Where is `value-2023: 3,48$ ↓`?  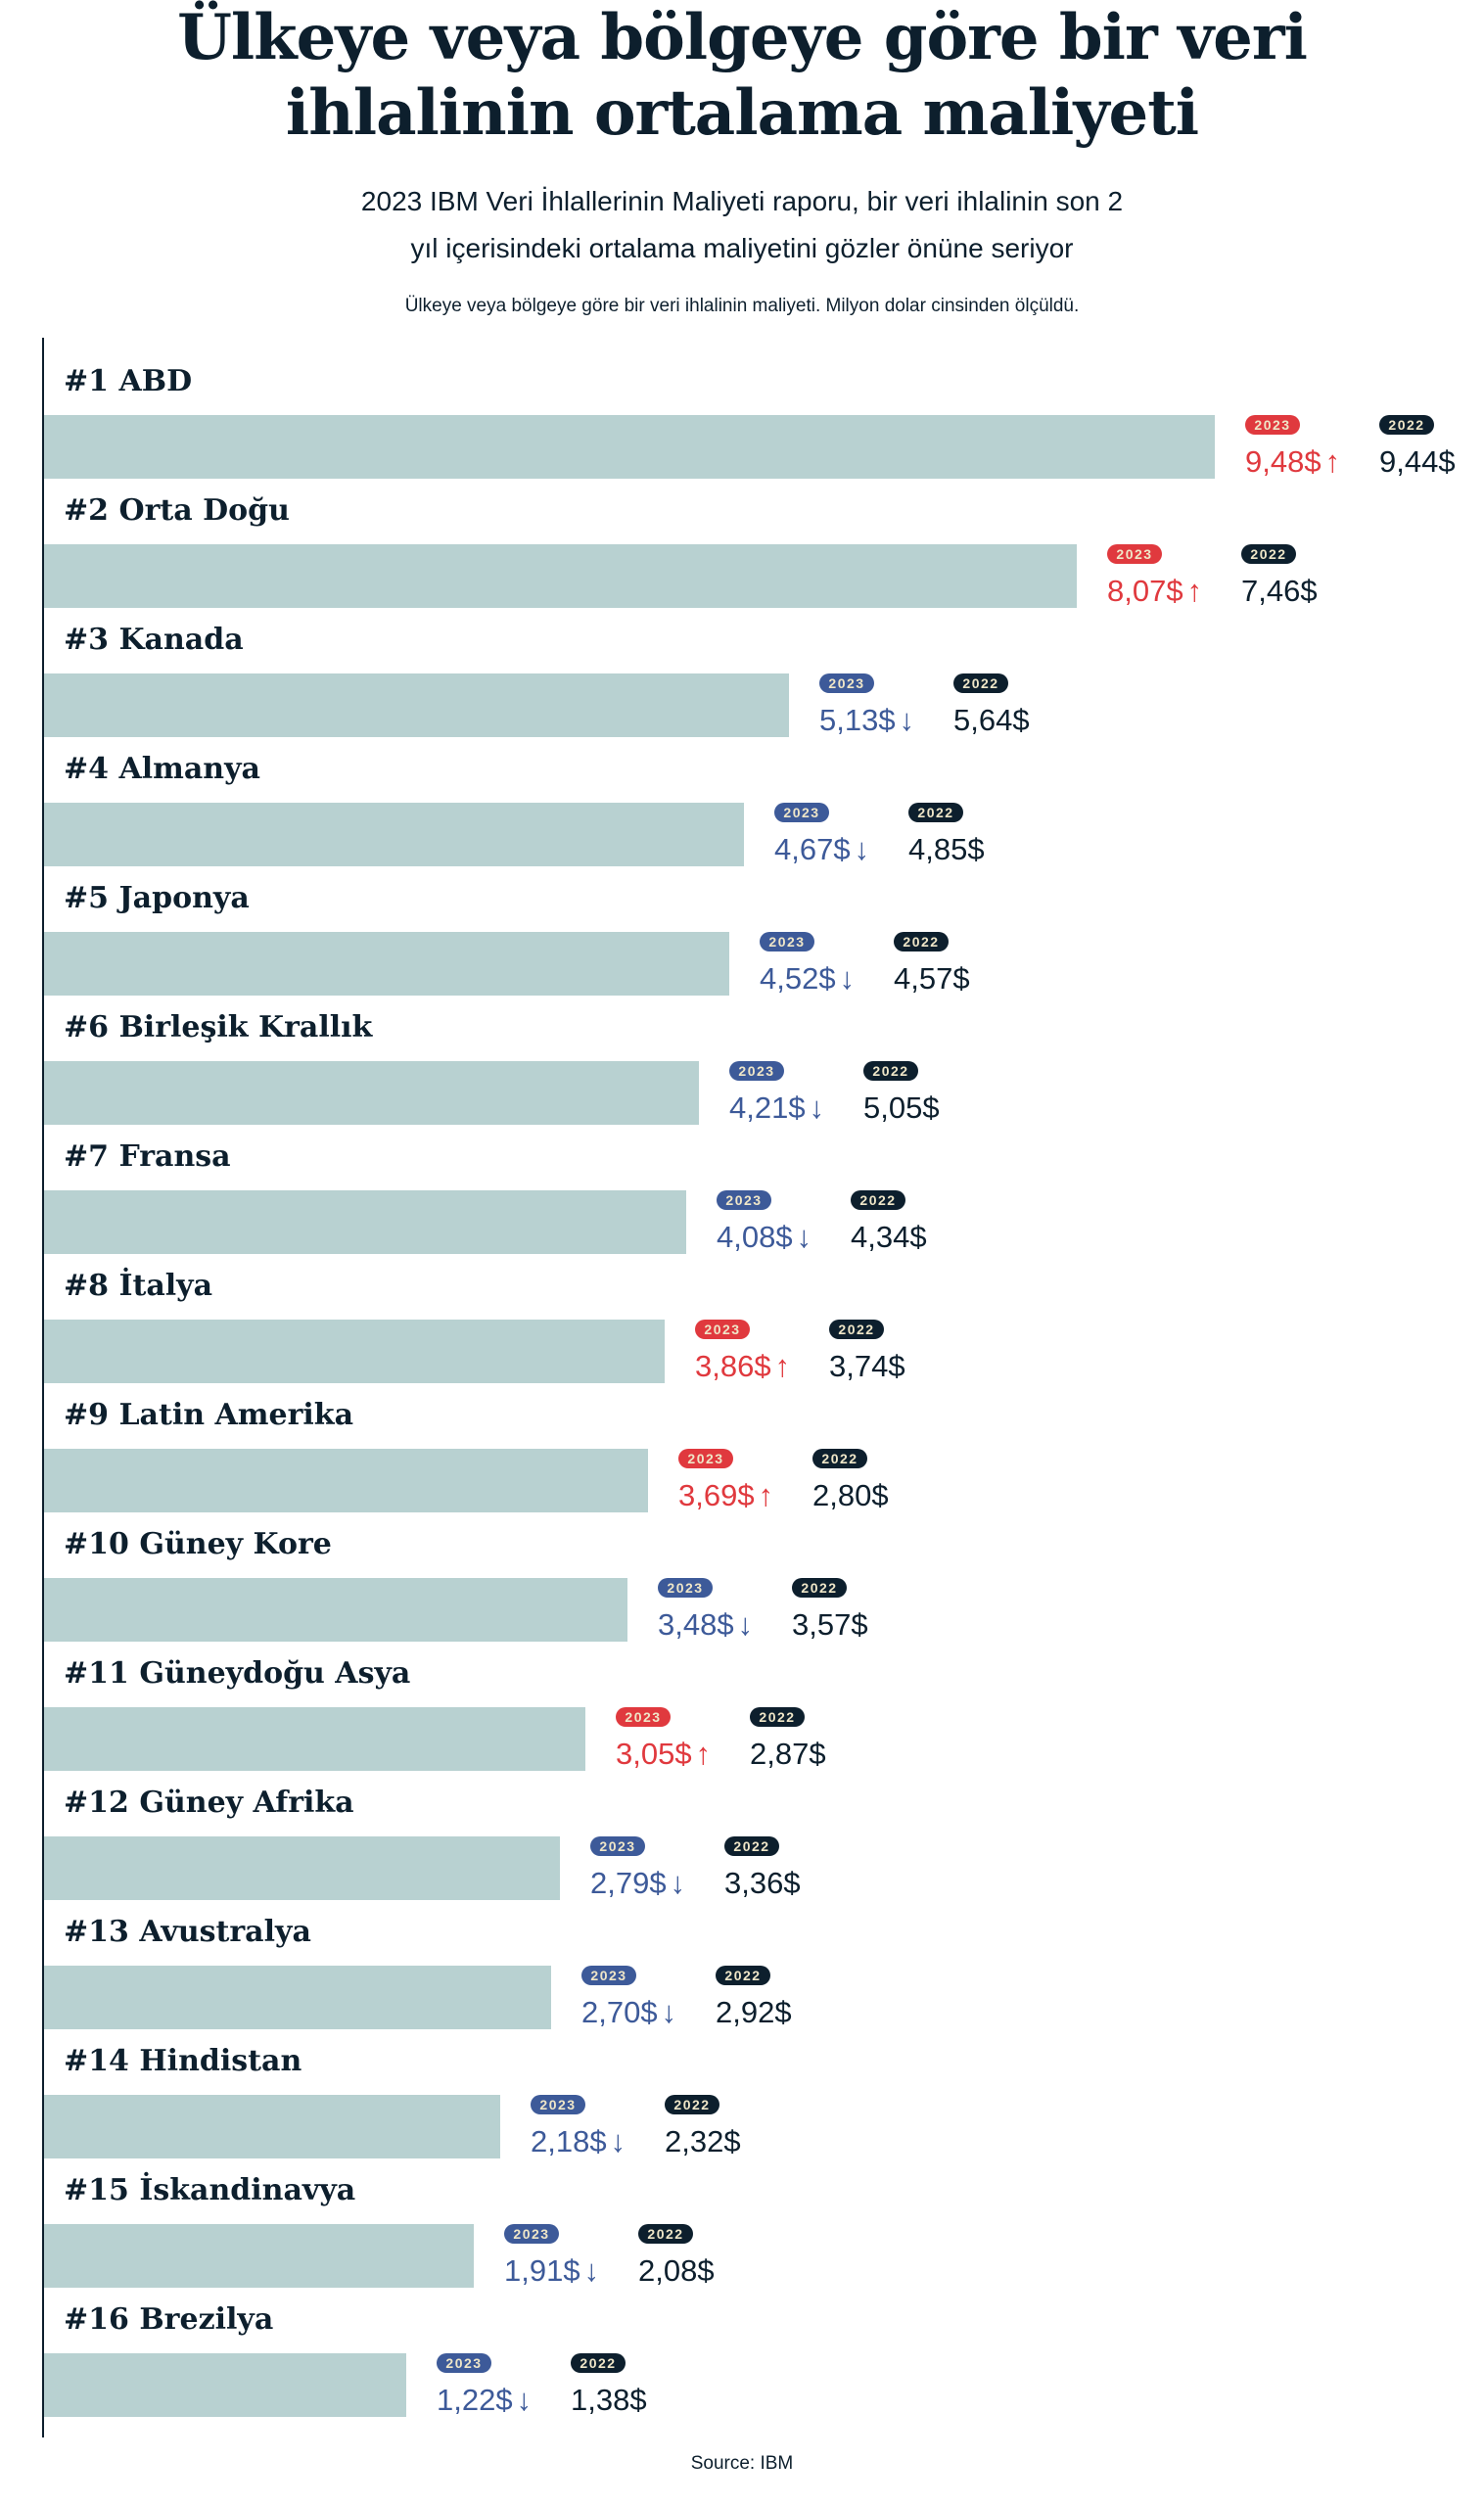
value-2023: 3,48$ ↓ is located at coordinates (705, 1625).